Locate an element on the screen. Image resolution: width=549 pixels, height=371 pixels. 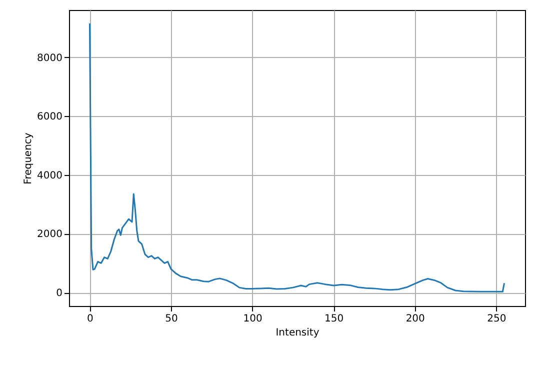
y-tick-label: 2000 is located at coordinates (49, 234).